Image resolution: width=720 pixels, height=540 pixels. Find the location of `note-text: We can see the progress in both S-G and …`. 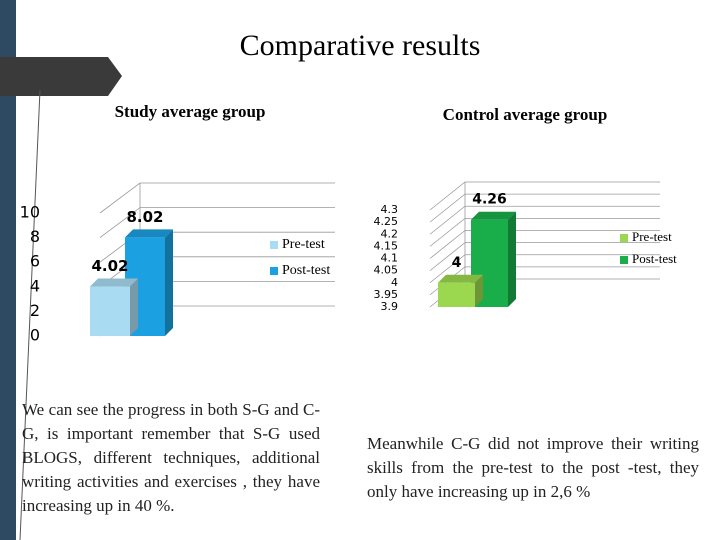

note-text: We can see the progress in both S-G and … is located at coordinates (171, 457).